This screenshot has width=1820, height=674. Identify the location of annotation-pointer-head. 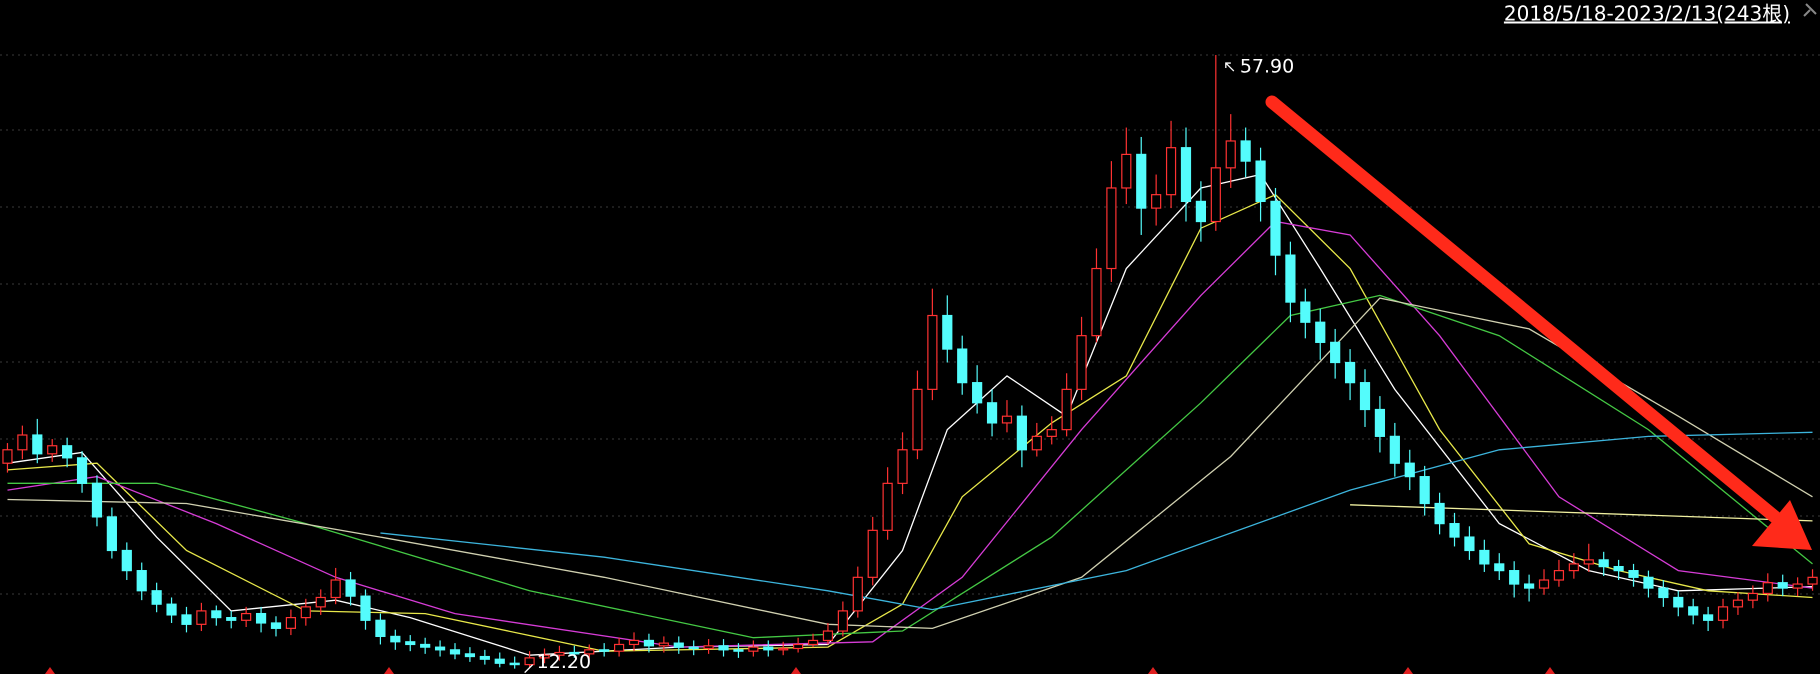
(1228, 65).